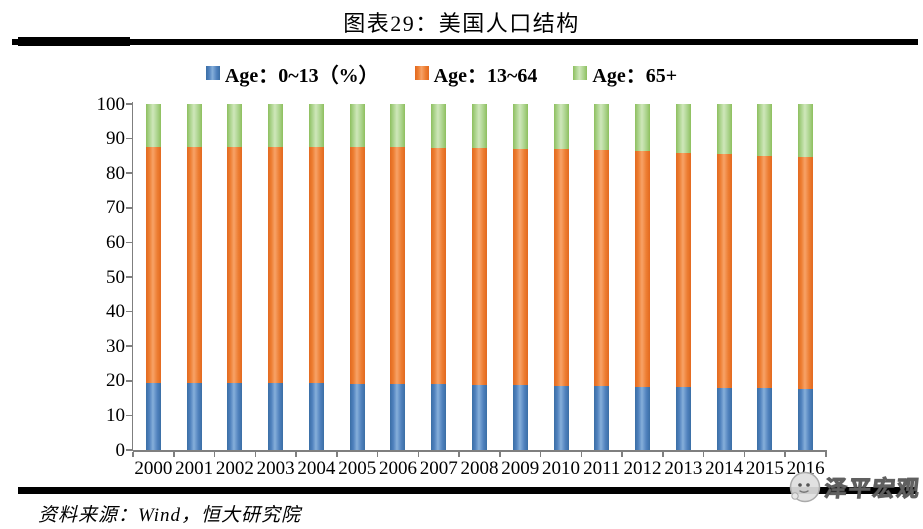 Image resolution: width=923 pixels, height=529 pixels. Describe the element at coordinates (805, 468) in the screenshot. I see `x-tick-label: 2016` at that location.